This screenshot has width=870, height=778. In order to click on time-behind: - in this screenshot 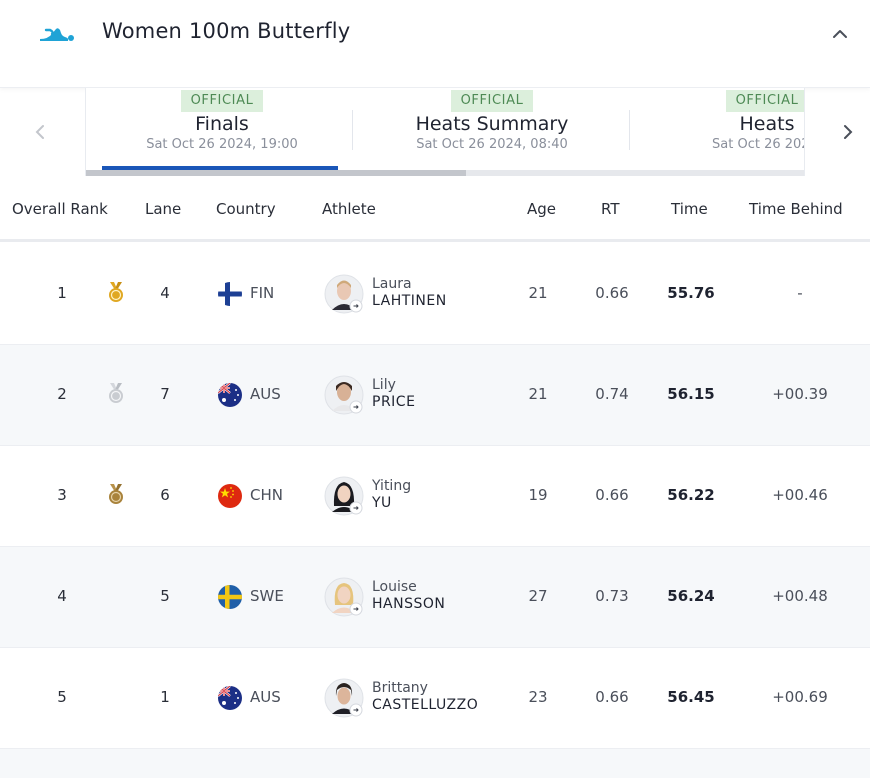, I will do `click(800, 293)`.